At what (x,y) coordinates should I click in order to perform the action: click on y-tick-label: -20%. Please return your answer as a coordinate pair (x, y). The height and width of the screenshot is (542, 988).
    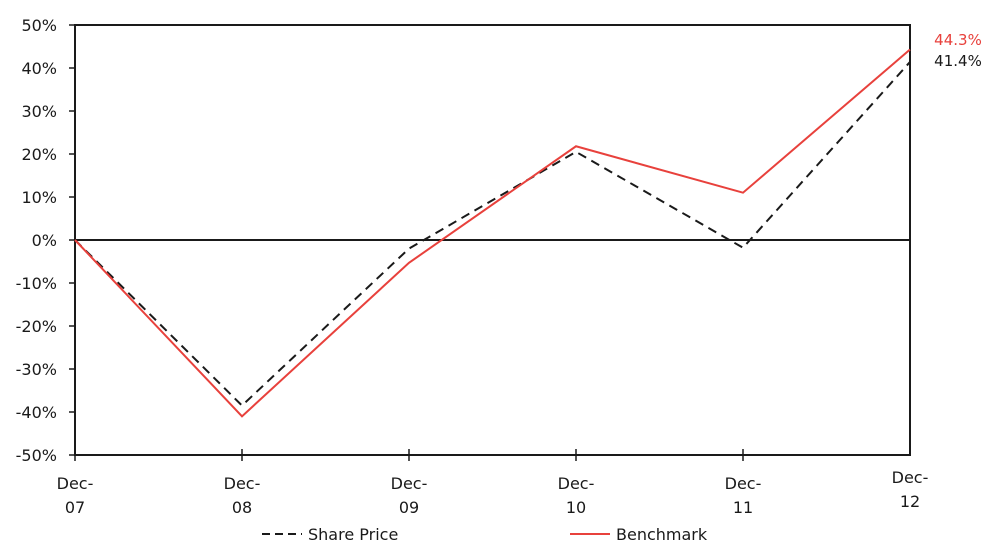
    Looking at the image, I should click on (36, 326).